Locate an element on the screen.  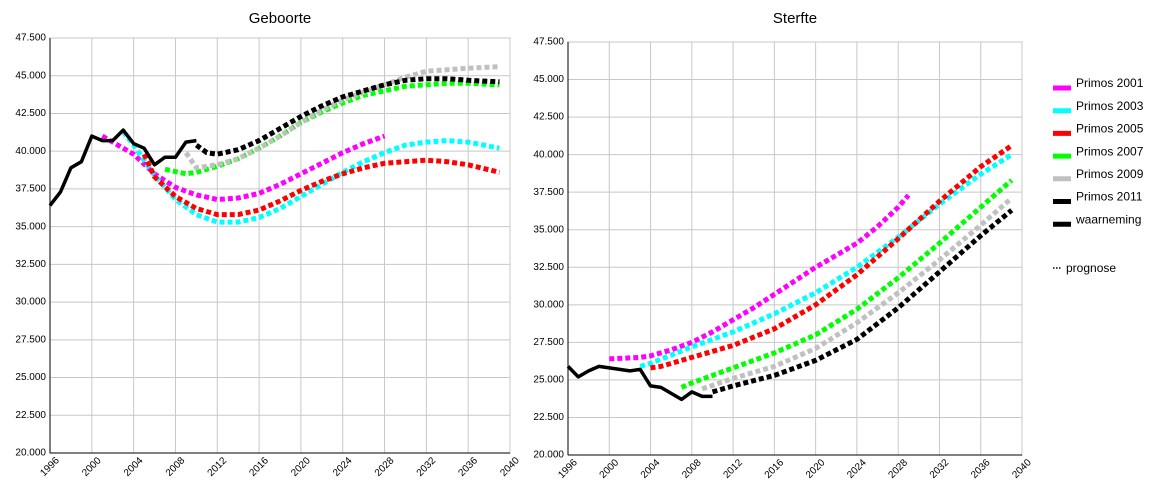
legend-label: Primos 2003 is located at coordinates (1110, 106).